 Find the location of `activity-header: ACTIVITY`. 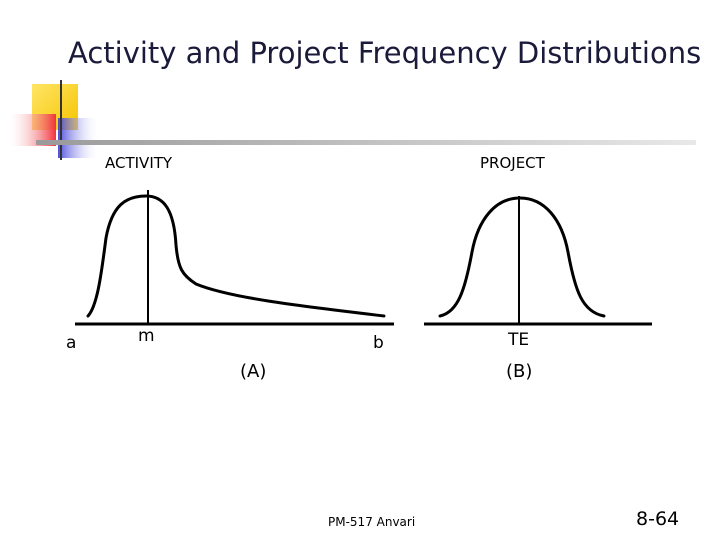

activity-header: ACTIVITY is located at coordinates (139, 163).